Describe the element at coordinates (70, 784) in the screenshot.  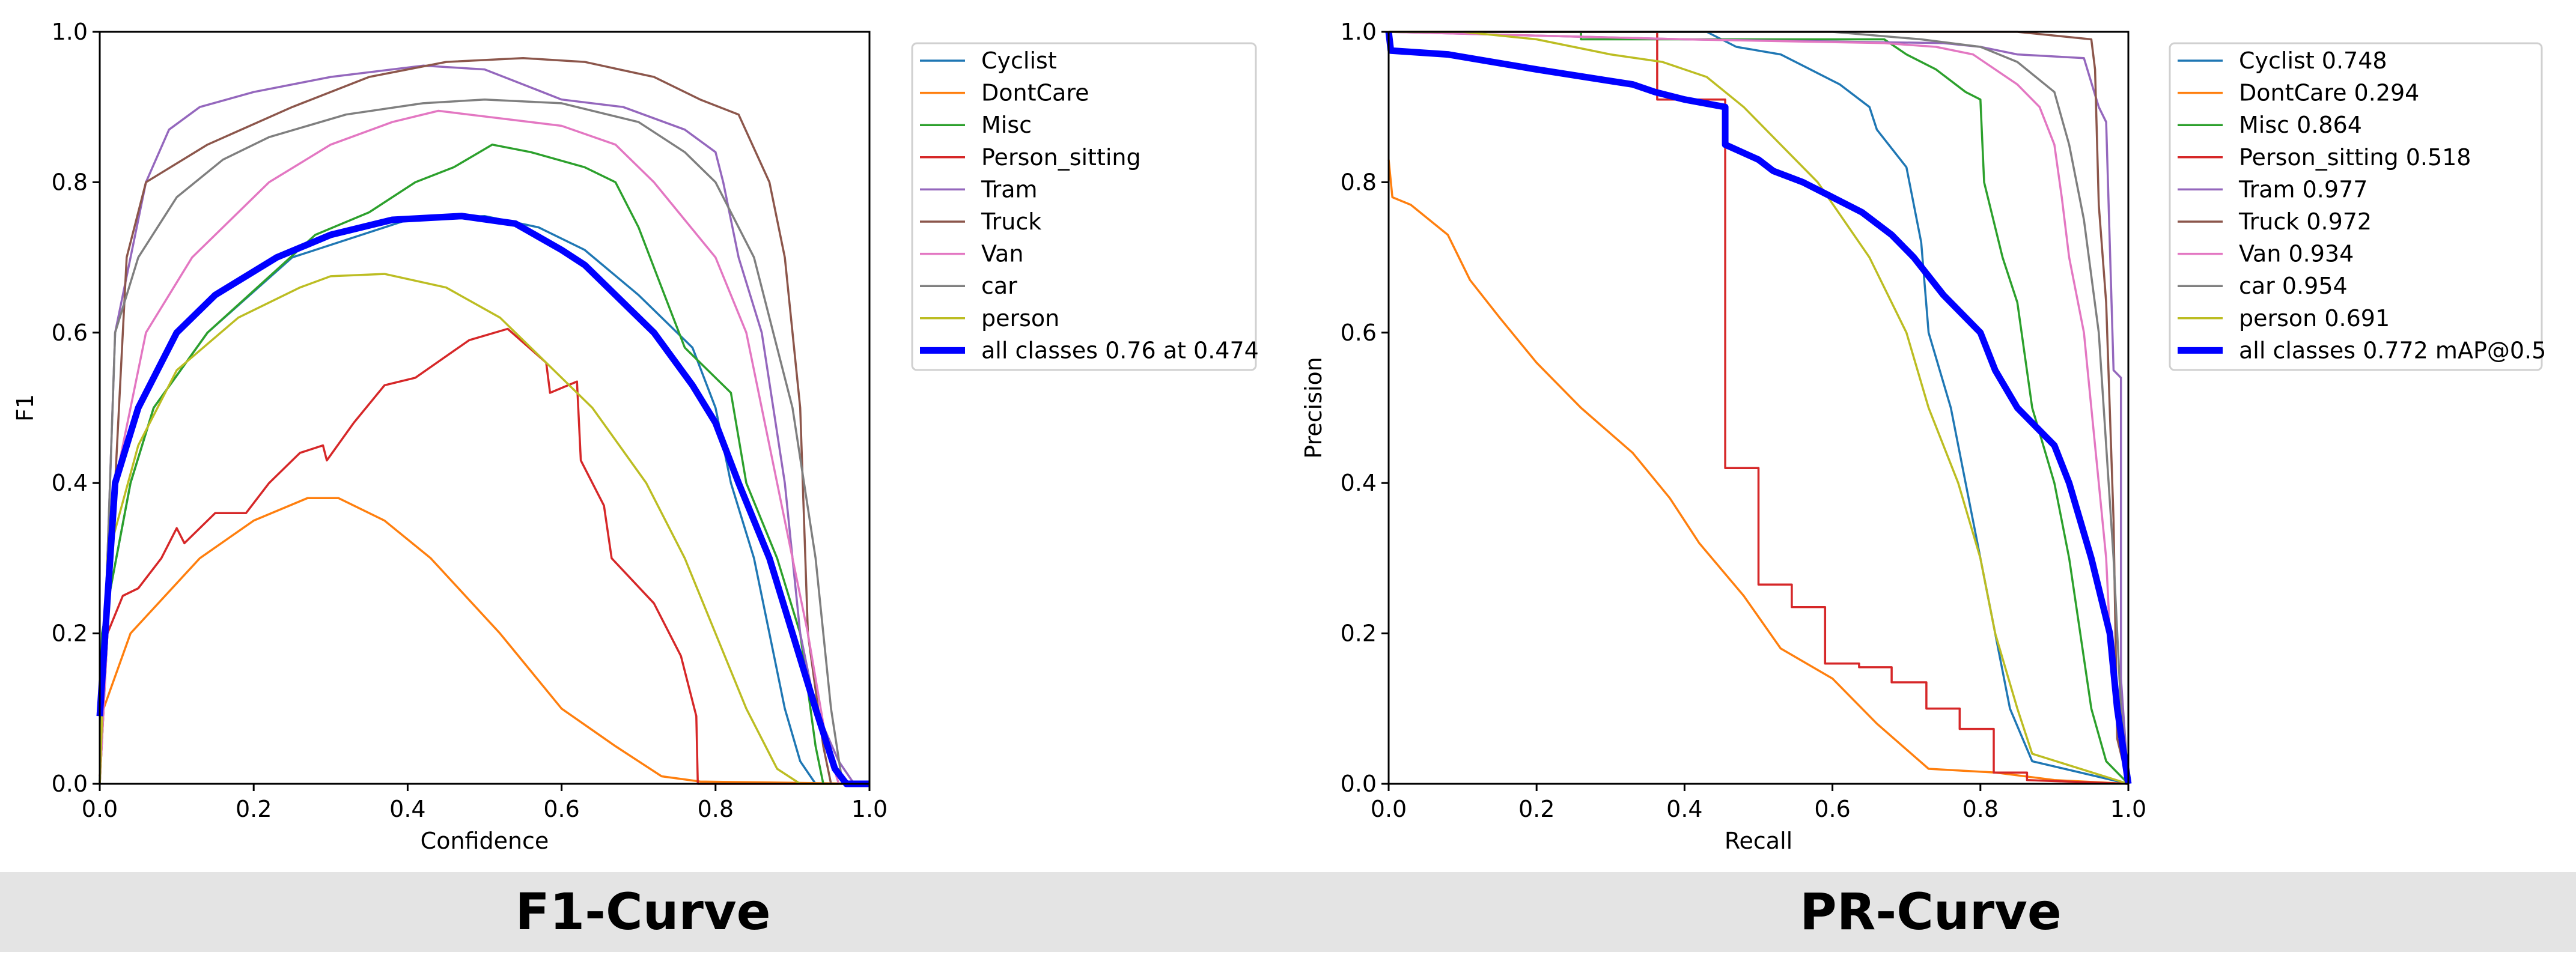
I see `f1-y-tick-label: 0.0` at that location.